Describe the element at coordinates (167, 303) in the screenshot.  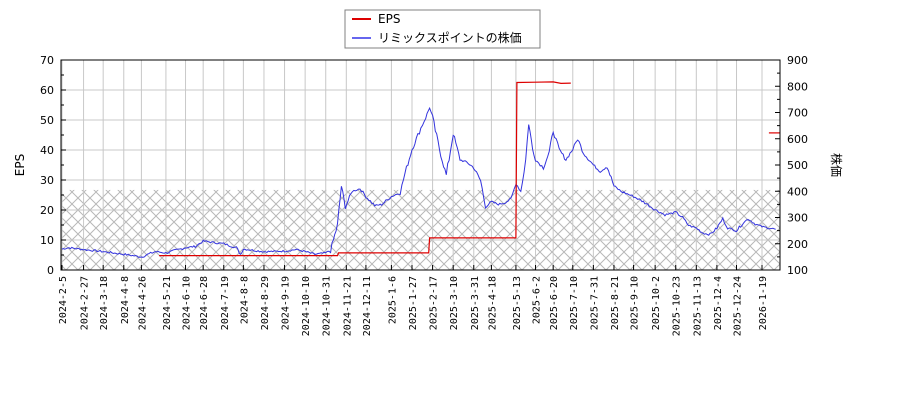
I see `x-tick-label: 2024-5-21` at that location.